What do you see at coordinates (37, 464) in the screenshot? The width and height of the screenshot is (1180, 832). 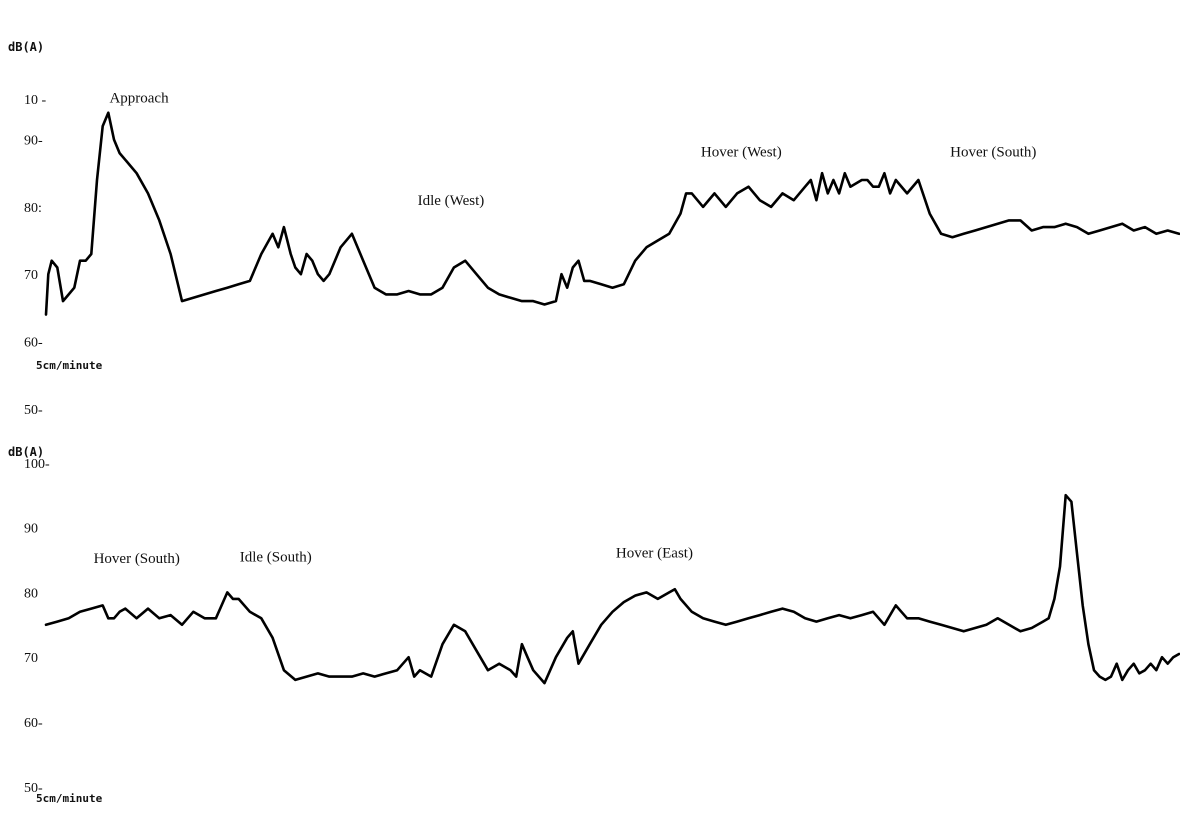 I see `y-tick-label: 100-` at bounding box center [37, 464].